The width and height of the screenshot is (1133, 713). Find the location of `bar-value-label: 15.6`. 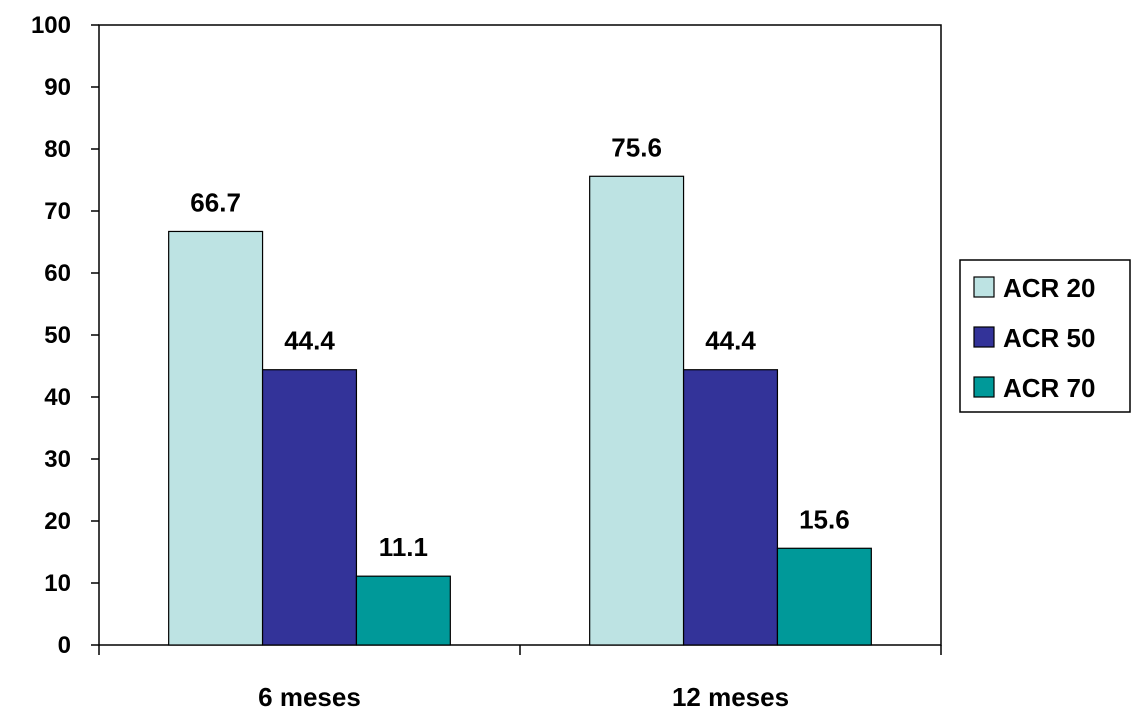

bar-value-label: 15.6 is located at coordinates (824, 519).